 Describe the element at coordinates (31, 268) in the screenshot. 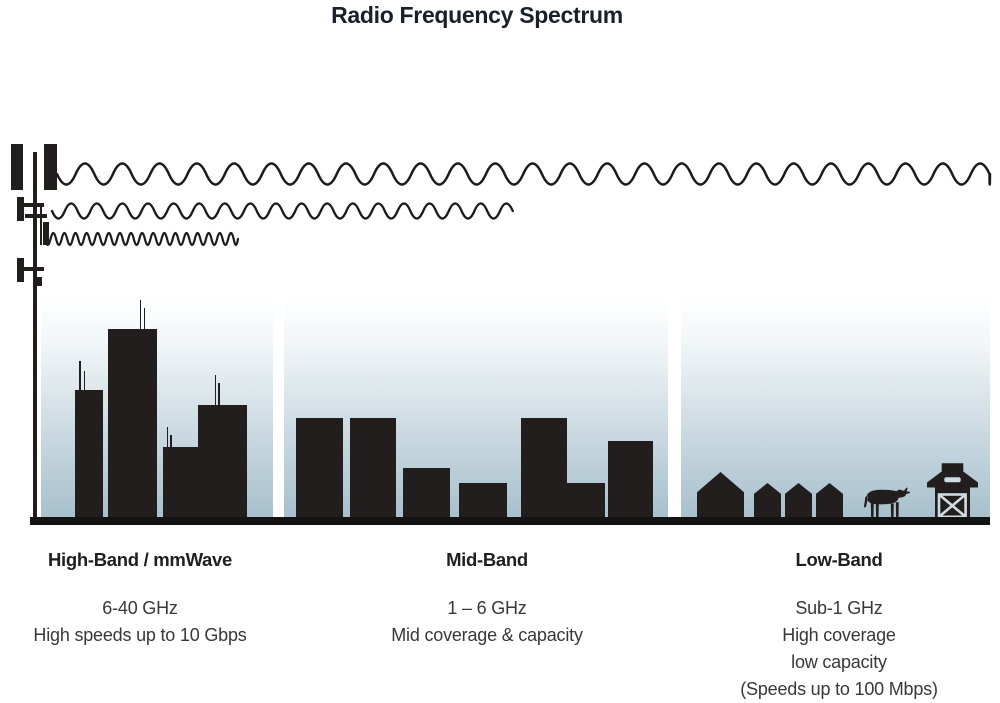

I see `tower-crossbar-lower` at that location.